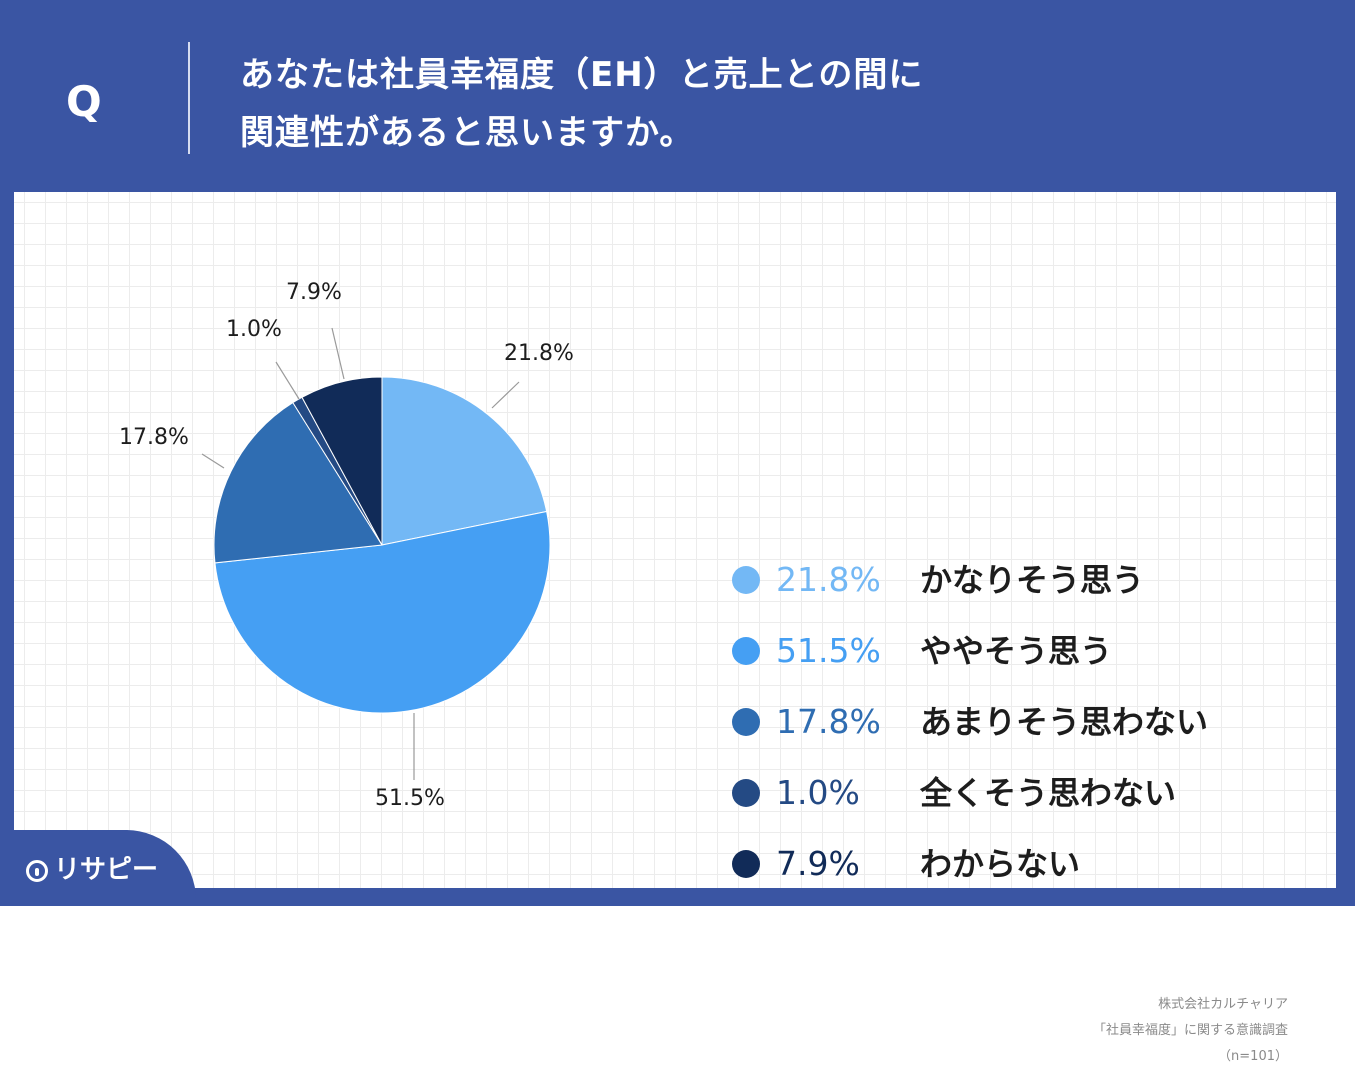  Describe the element at coordinates (1032, 580) in the screenshot. I see `legend-label-1: かなりそう思う` at that location.